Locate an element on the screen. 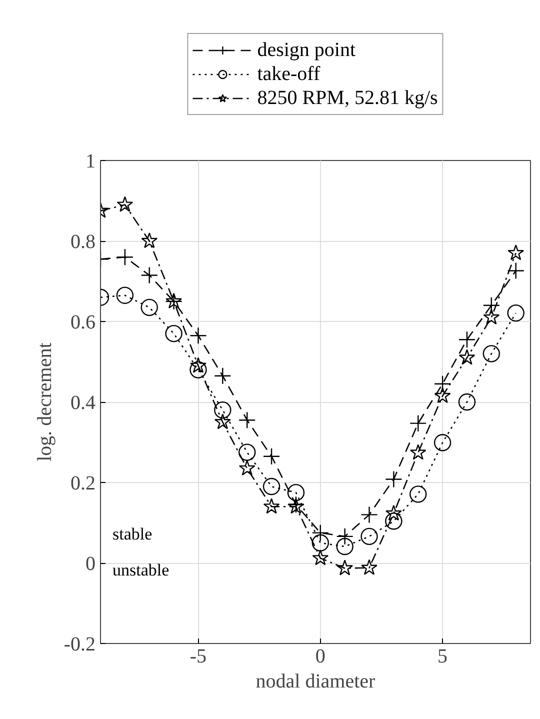 This screenshot has height=719, width=540. y-tick-label: 0.2 is located at coordinates (83, 483).